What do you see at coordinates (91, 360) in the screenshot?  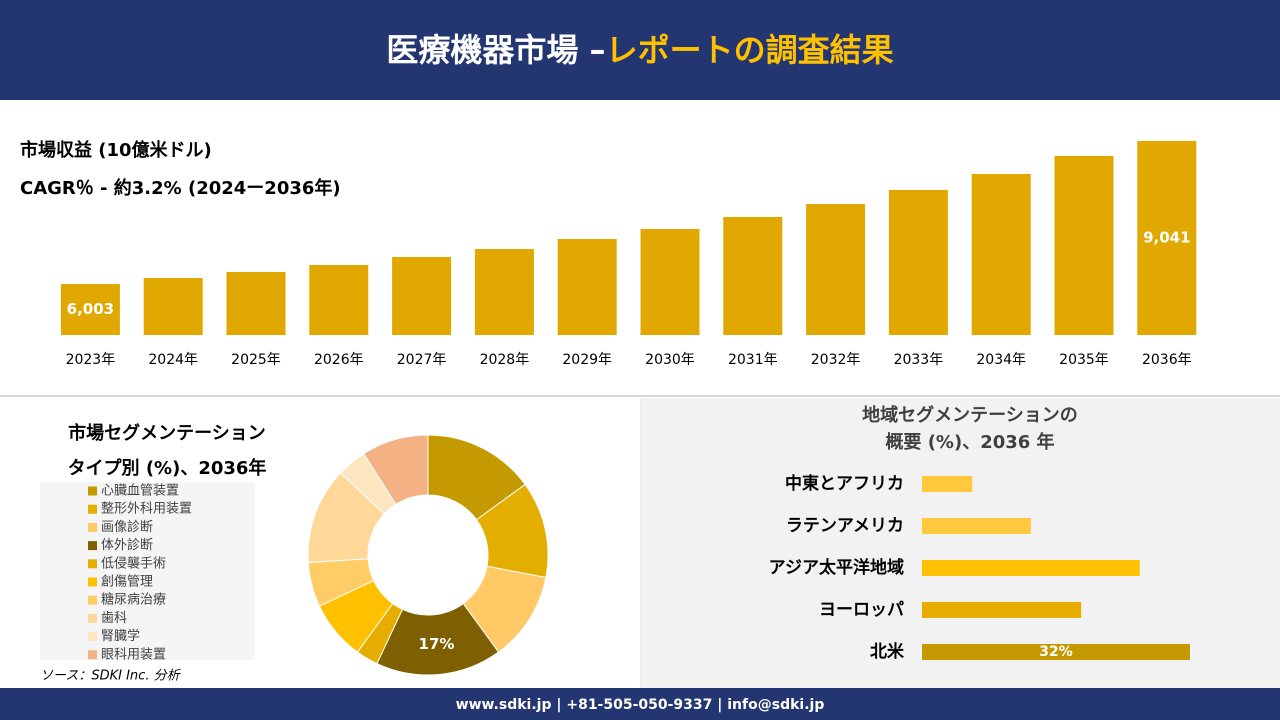 I see `x-tick-label: 2023年` at bounding box center [91, 360].